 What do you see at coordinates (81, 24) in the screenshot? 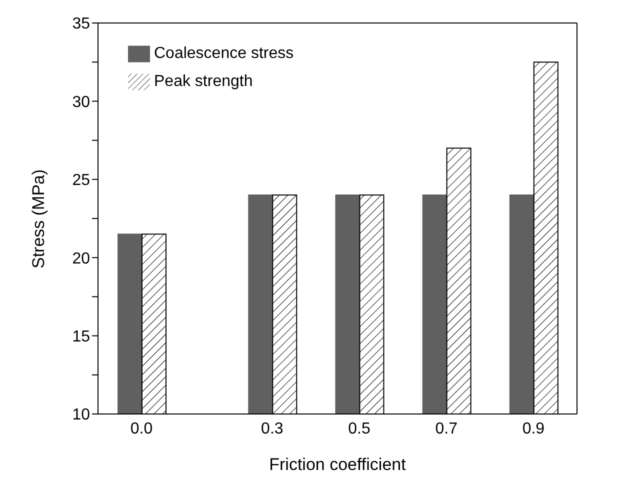
I see `y-tick-label: 35` at bounding box center [81, 24].